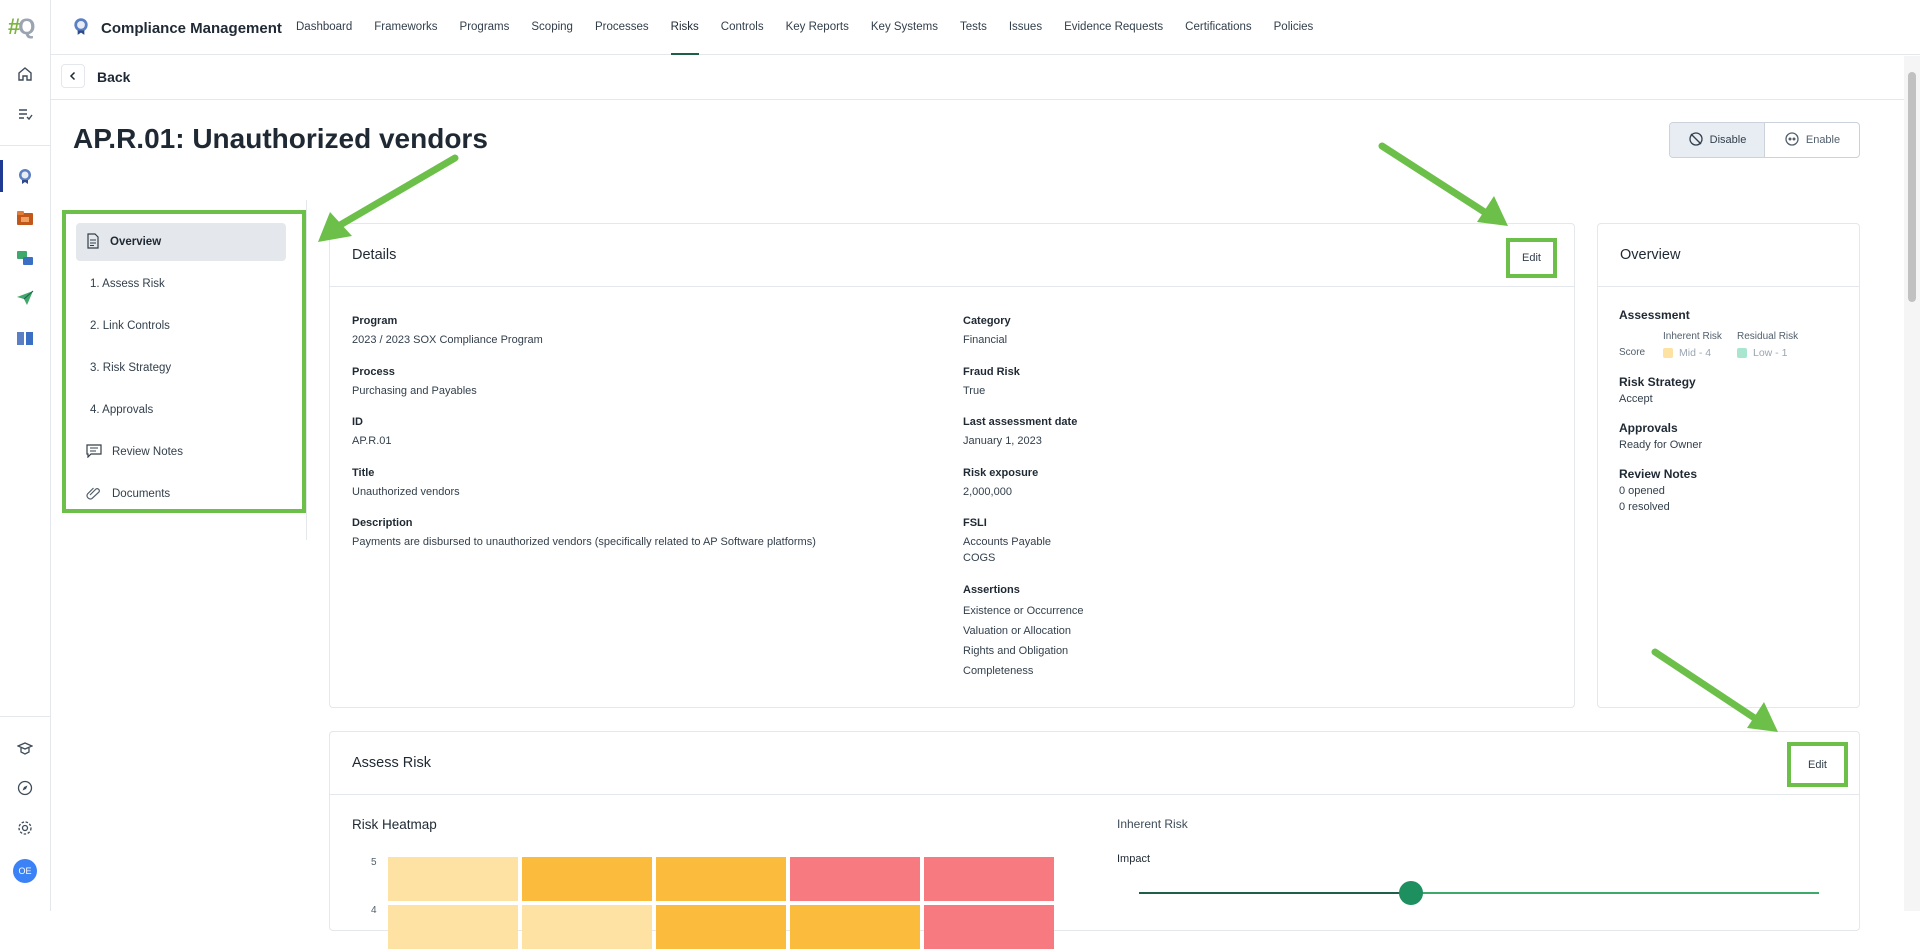 The height and width of the screenshot is (949, 1920). What do you see at coordinates (1218, 27) in the screenshot?
I see `nav-certifications: Certifications` at bounding box center [1218, 27].